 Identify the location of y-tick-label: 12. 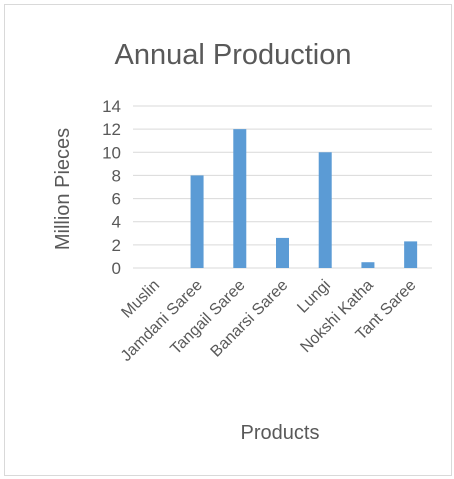
(111, 129).